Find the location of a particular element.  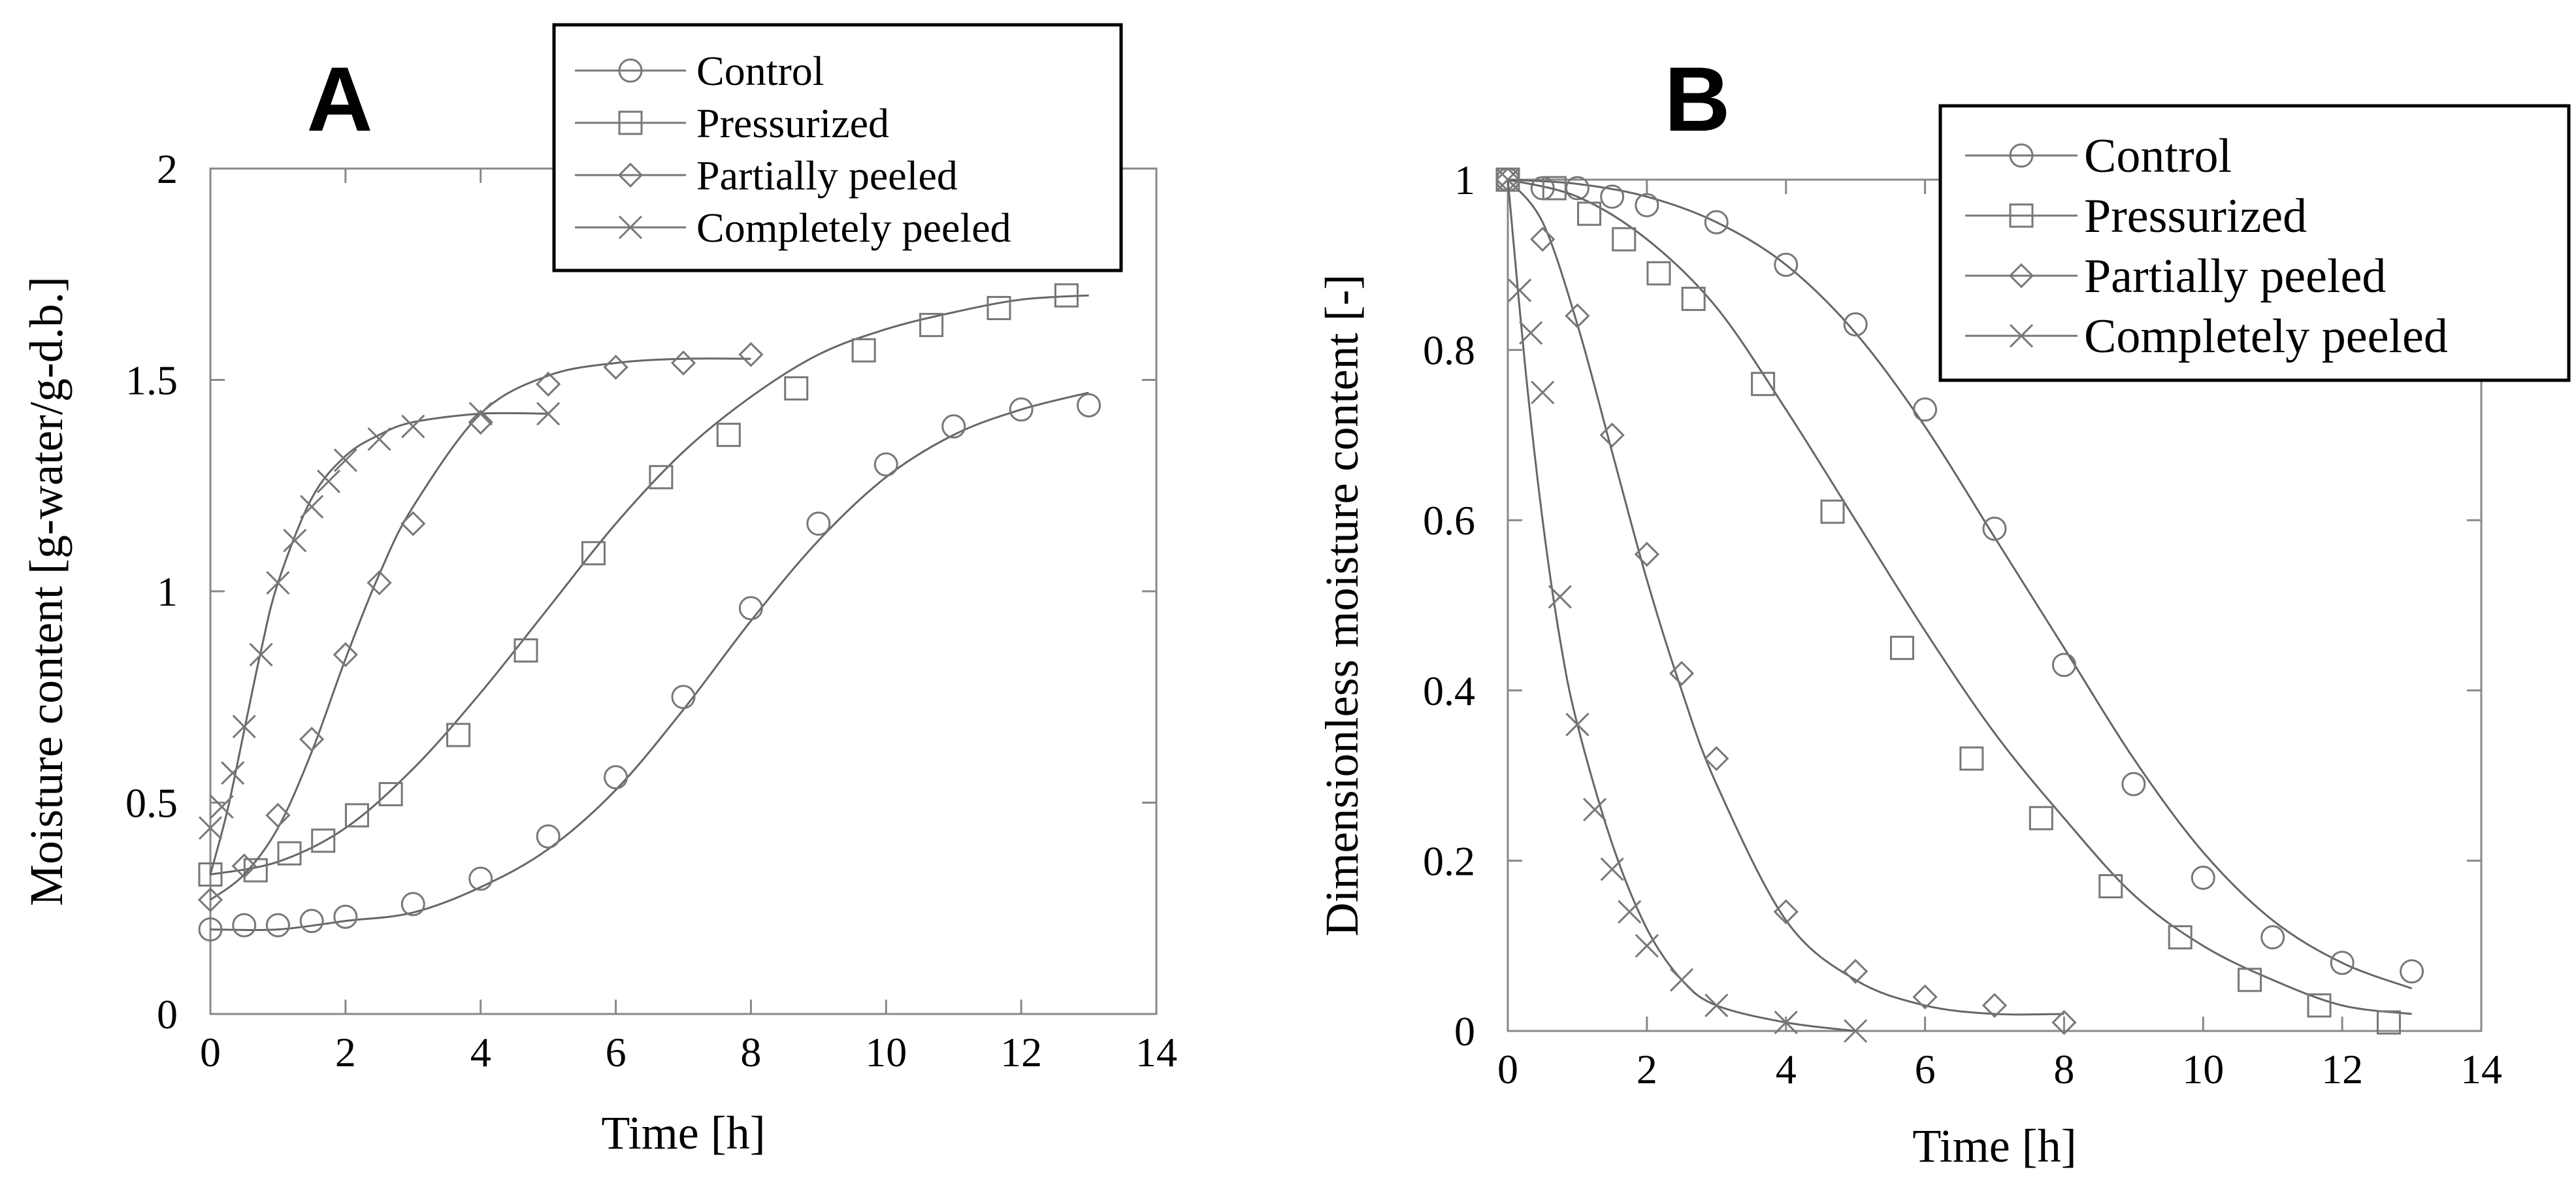

y-tick-label: 0.4 is located at coordinates (1449, 691).